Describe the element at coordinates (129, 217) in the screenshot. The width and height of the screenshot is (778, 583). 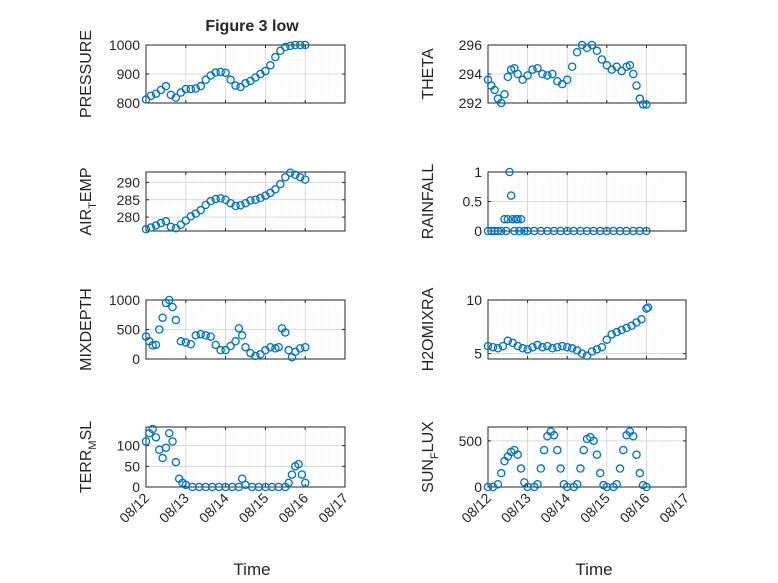
I see `y-tick-label: 280` at that location.